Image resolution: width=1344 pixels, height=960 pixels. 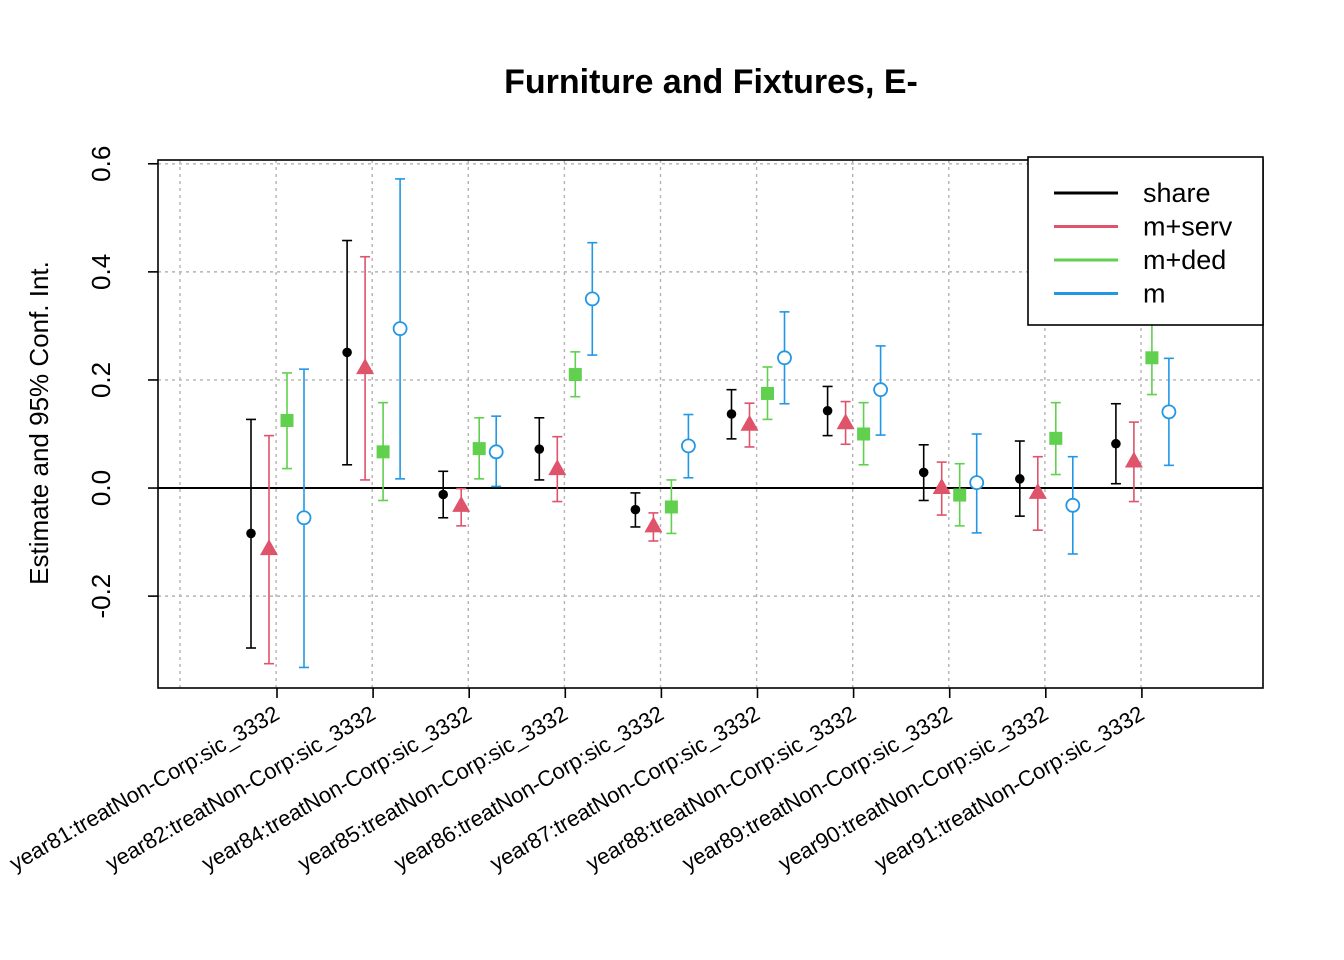 What do you see at coordinates (101, 380) in the screenshot?
I see `y-tick-label: 0.2` at bounding box center [101, 380].